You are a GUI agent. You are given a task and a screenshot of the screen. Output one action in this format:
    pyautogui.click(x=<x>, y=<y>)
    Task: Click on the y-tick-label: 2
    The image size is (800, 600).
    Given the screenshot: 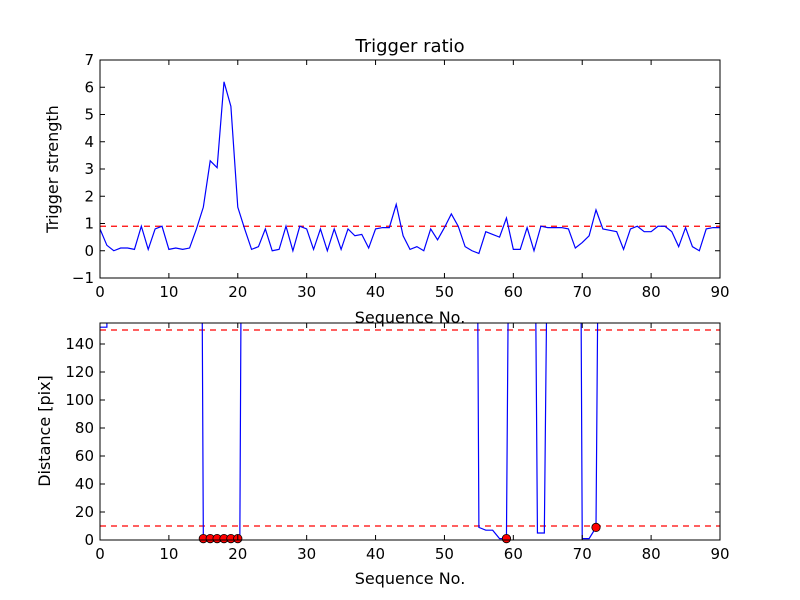 What is the action you would take?
    pyautogui.click(x=89, y=196)
    